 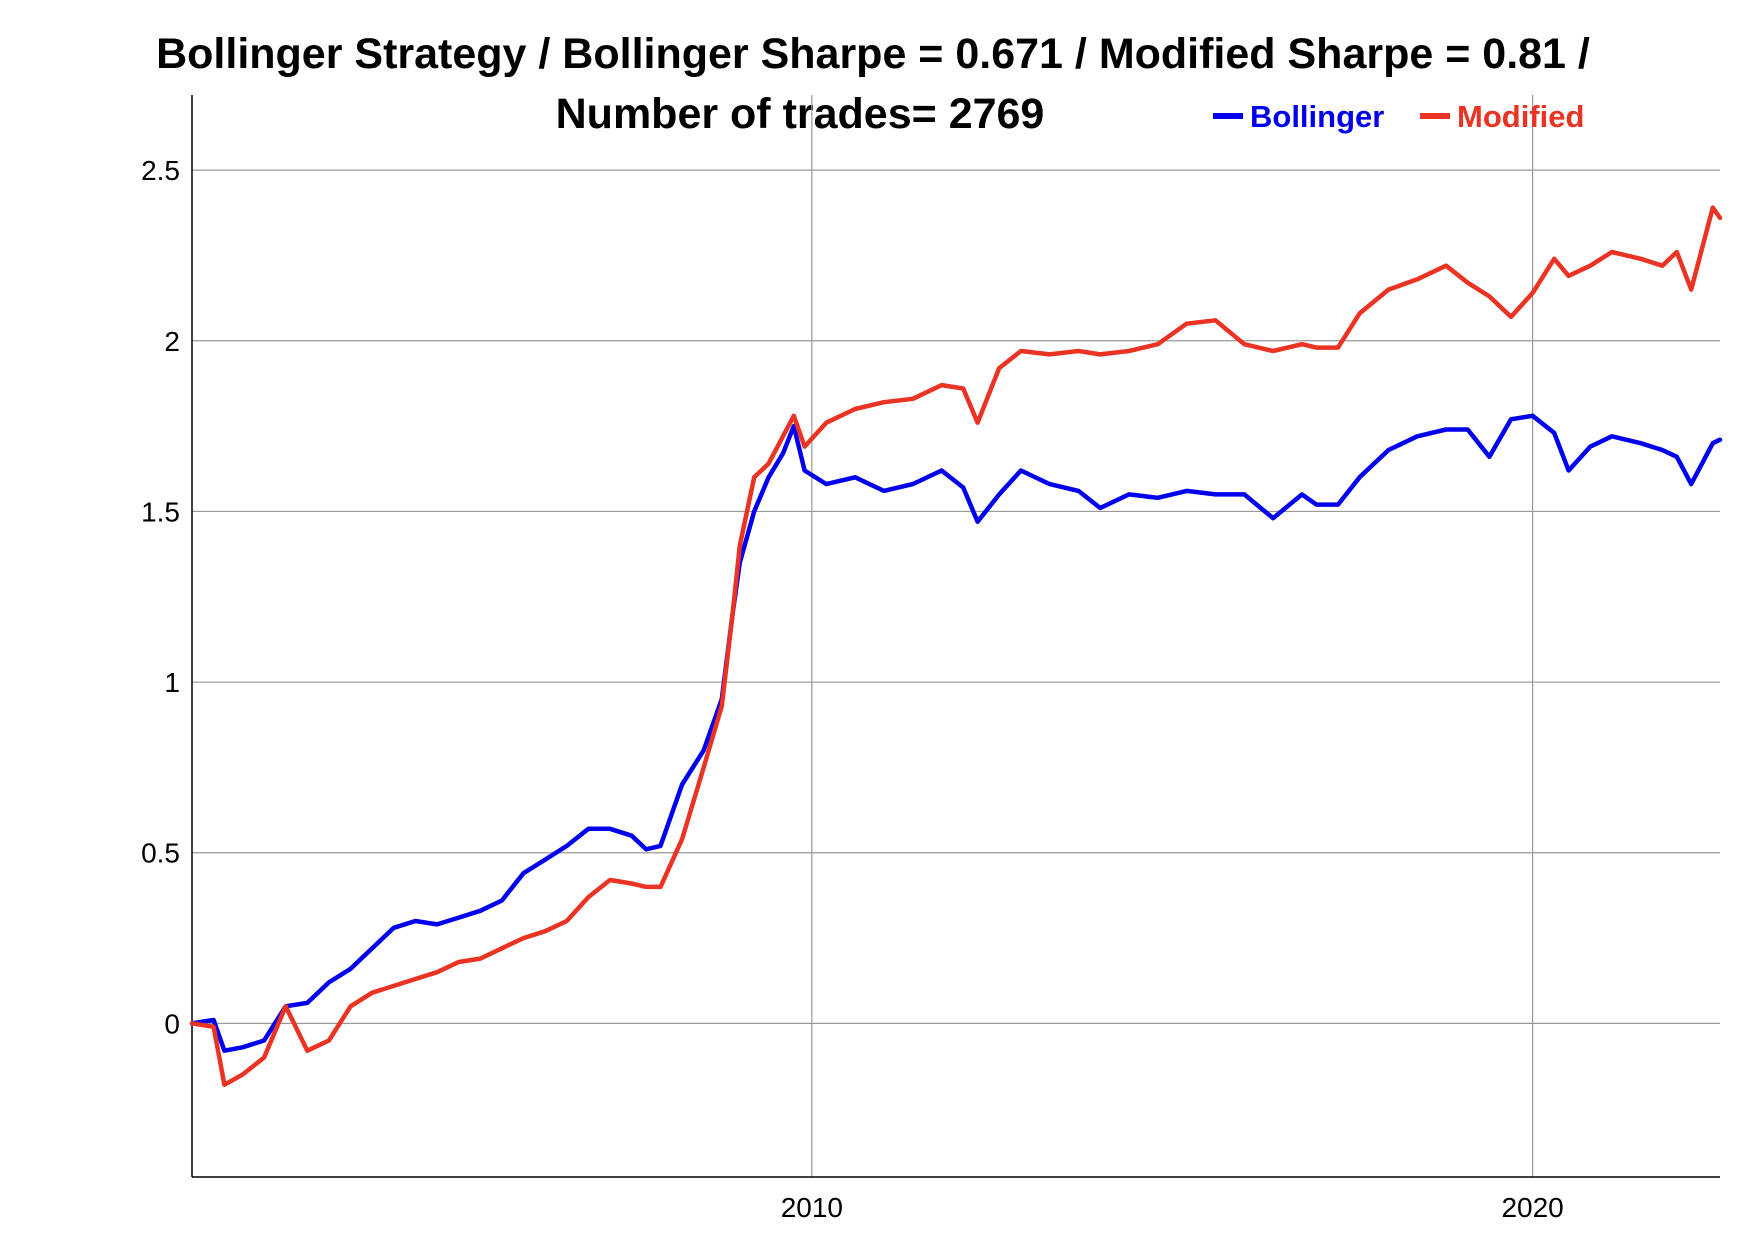 I want to click on y-tick-label: 2, so click(x=172, y=341).